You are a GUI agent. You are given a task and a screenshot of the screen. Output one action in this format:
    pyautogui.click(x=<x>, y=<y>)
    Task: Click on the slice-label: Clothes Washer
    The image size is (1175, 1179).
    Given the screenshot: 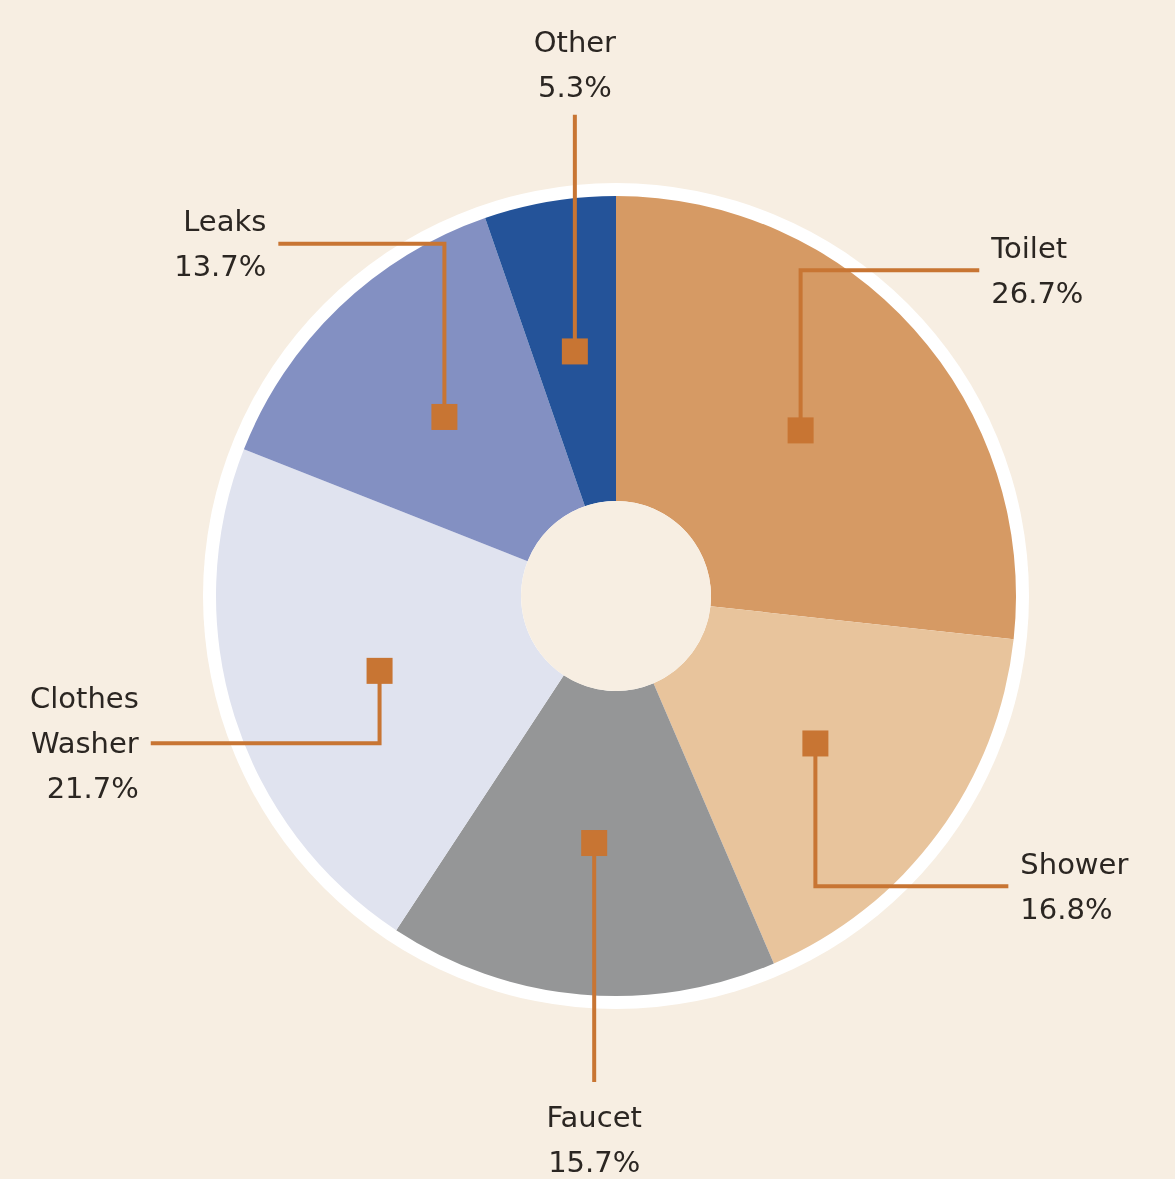 What is the action you would take?
    pyautogui.click(x=84, y=721)
    